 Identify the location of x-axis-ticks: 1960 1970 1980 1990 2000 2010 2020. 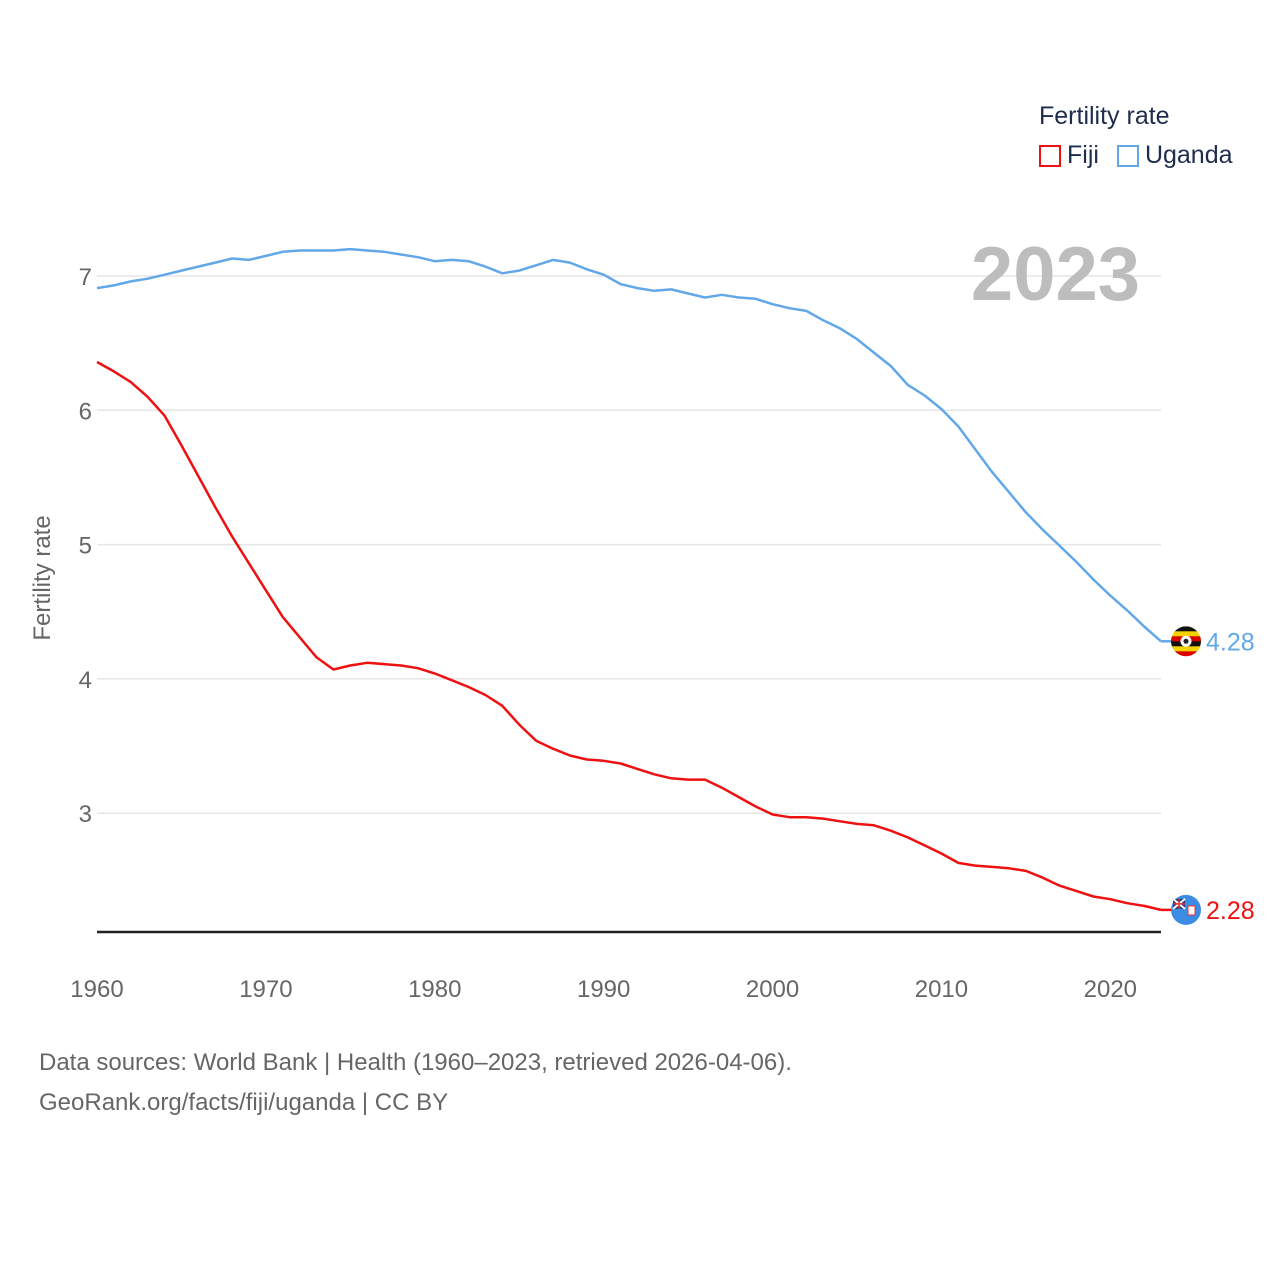
(603, 989).